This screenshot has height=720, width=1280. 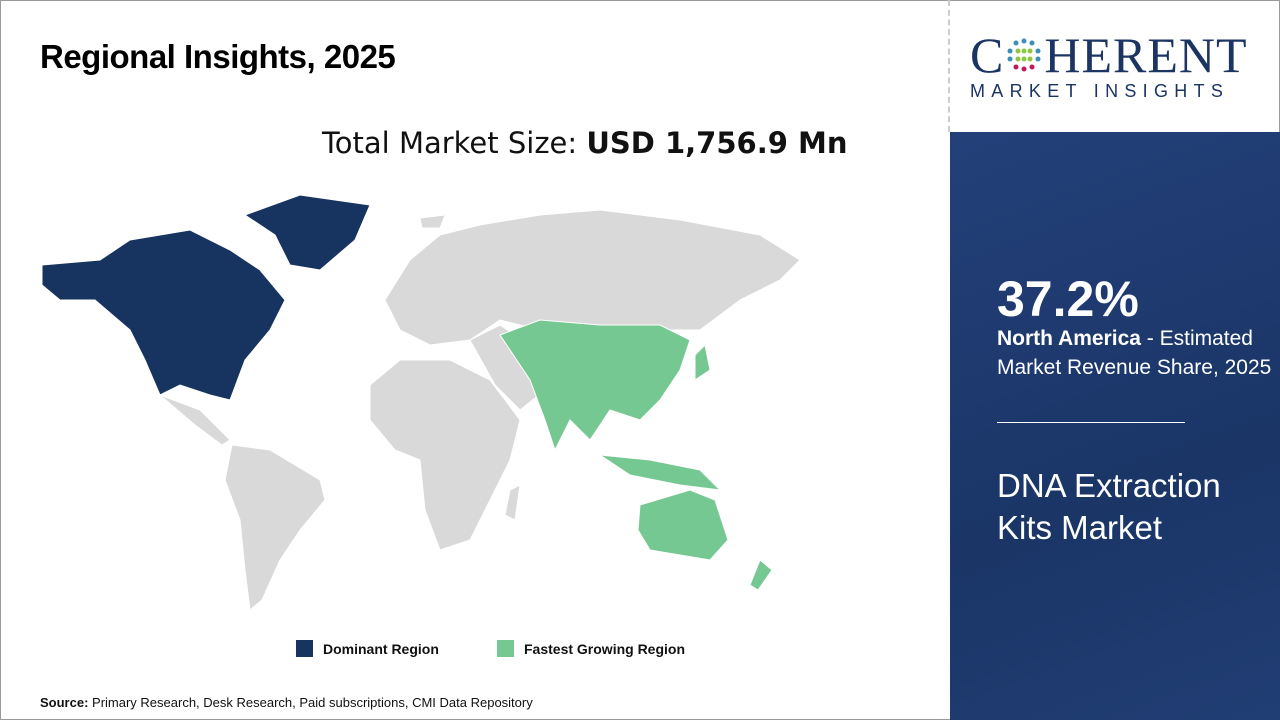 What do you see at coordinates (275, 527) in the screenshot?
I see `map-south-america` at bounding box center [275, 527].